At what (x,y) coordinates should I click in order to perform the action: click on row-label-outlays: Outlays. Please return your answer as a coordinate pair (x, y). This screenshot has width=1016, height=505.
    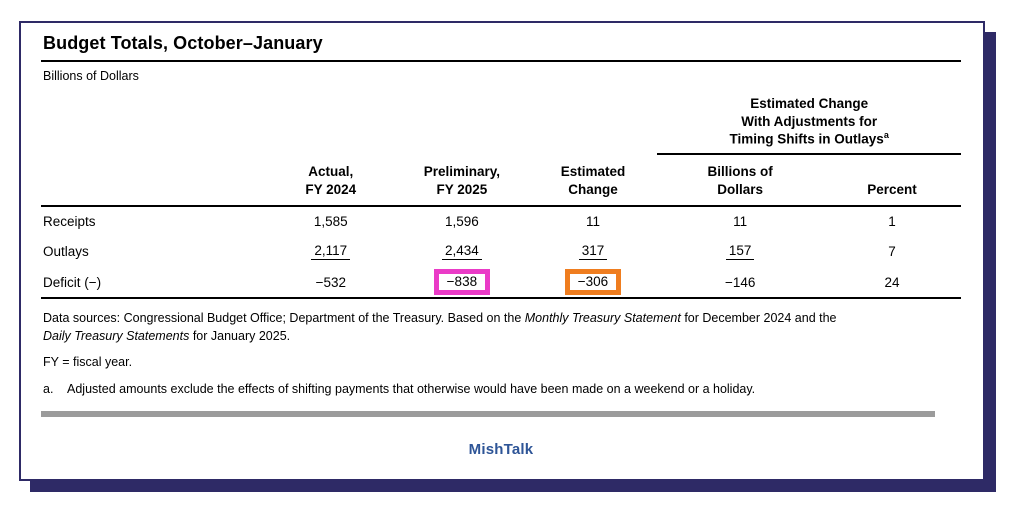
    Looking at the image, I should click on (66, 252).